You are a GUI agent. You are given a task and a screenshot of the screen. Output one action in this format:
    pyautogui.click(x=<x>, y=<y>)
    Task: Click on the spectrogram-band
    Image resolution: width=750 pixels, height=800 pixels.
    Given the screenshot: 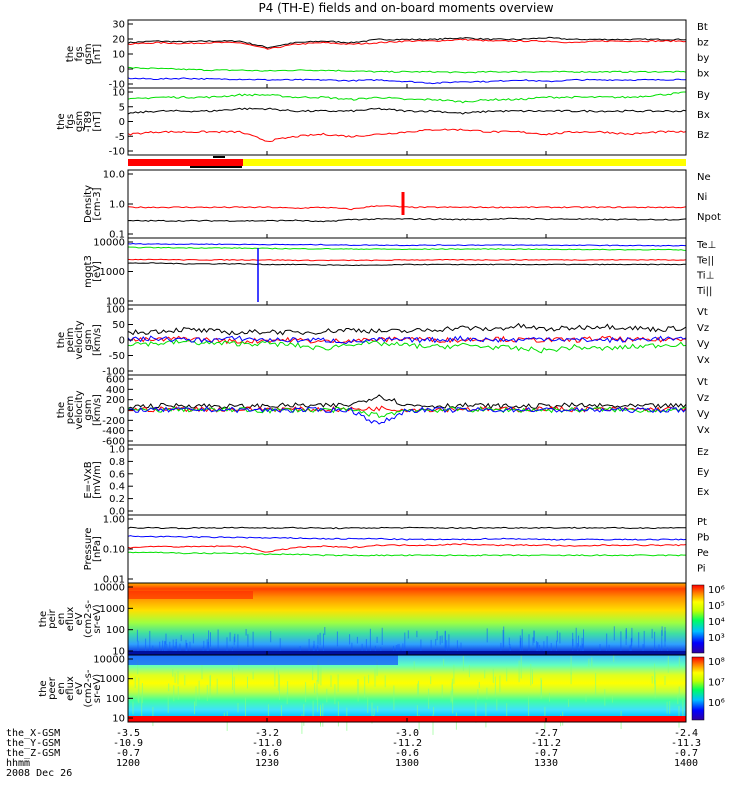 What is the action you would take?
    pyautogui.click(x=190, y=595)
    